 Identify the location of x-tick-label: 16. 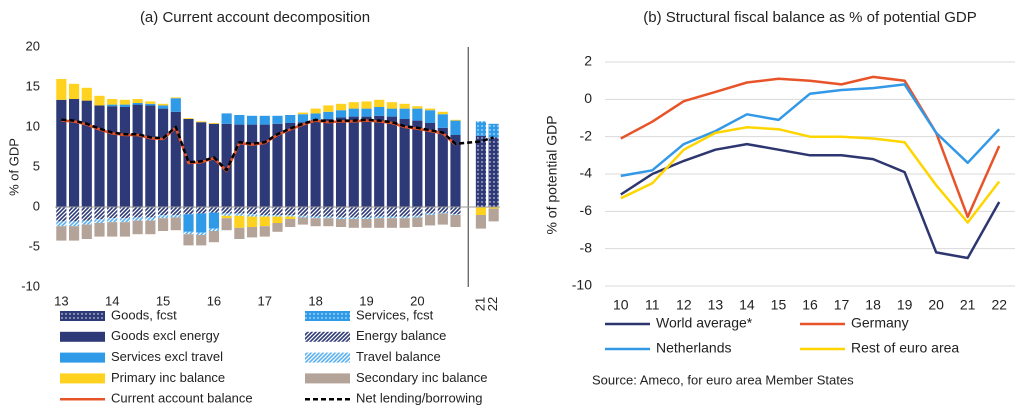
(214, 300).